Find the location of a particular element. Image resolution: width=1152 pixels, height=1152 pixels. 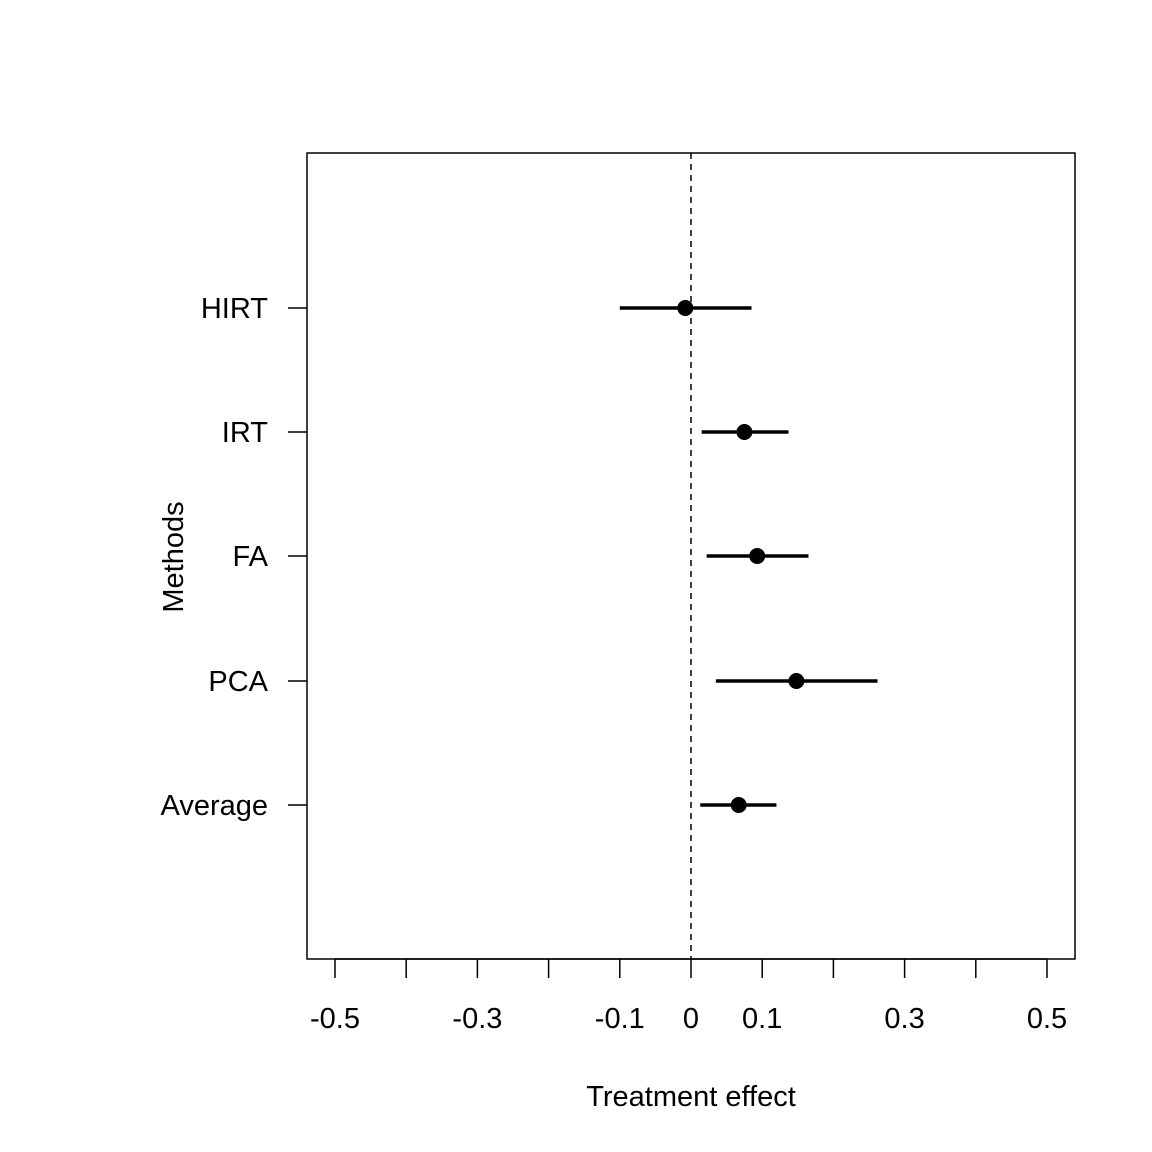

point-estimate-hirt is located at coordinates (685, 308).